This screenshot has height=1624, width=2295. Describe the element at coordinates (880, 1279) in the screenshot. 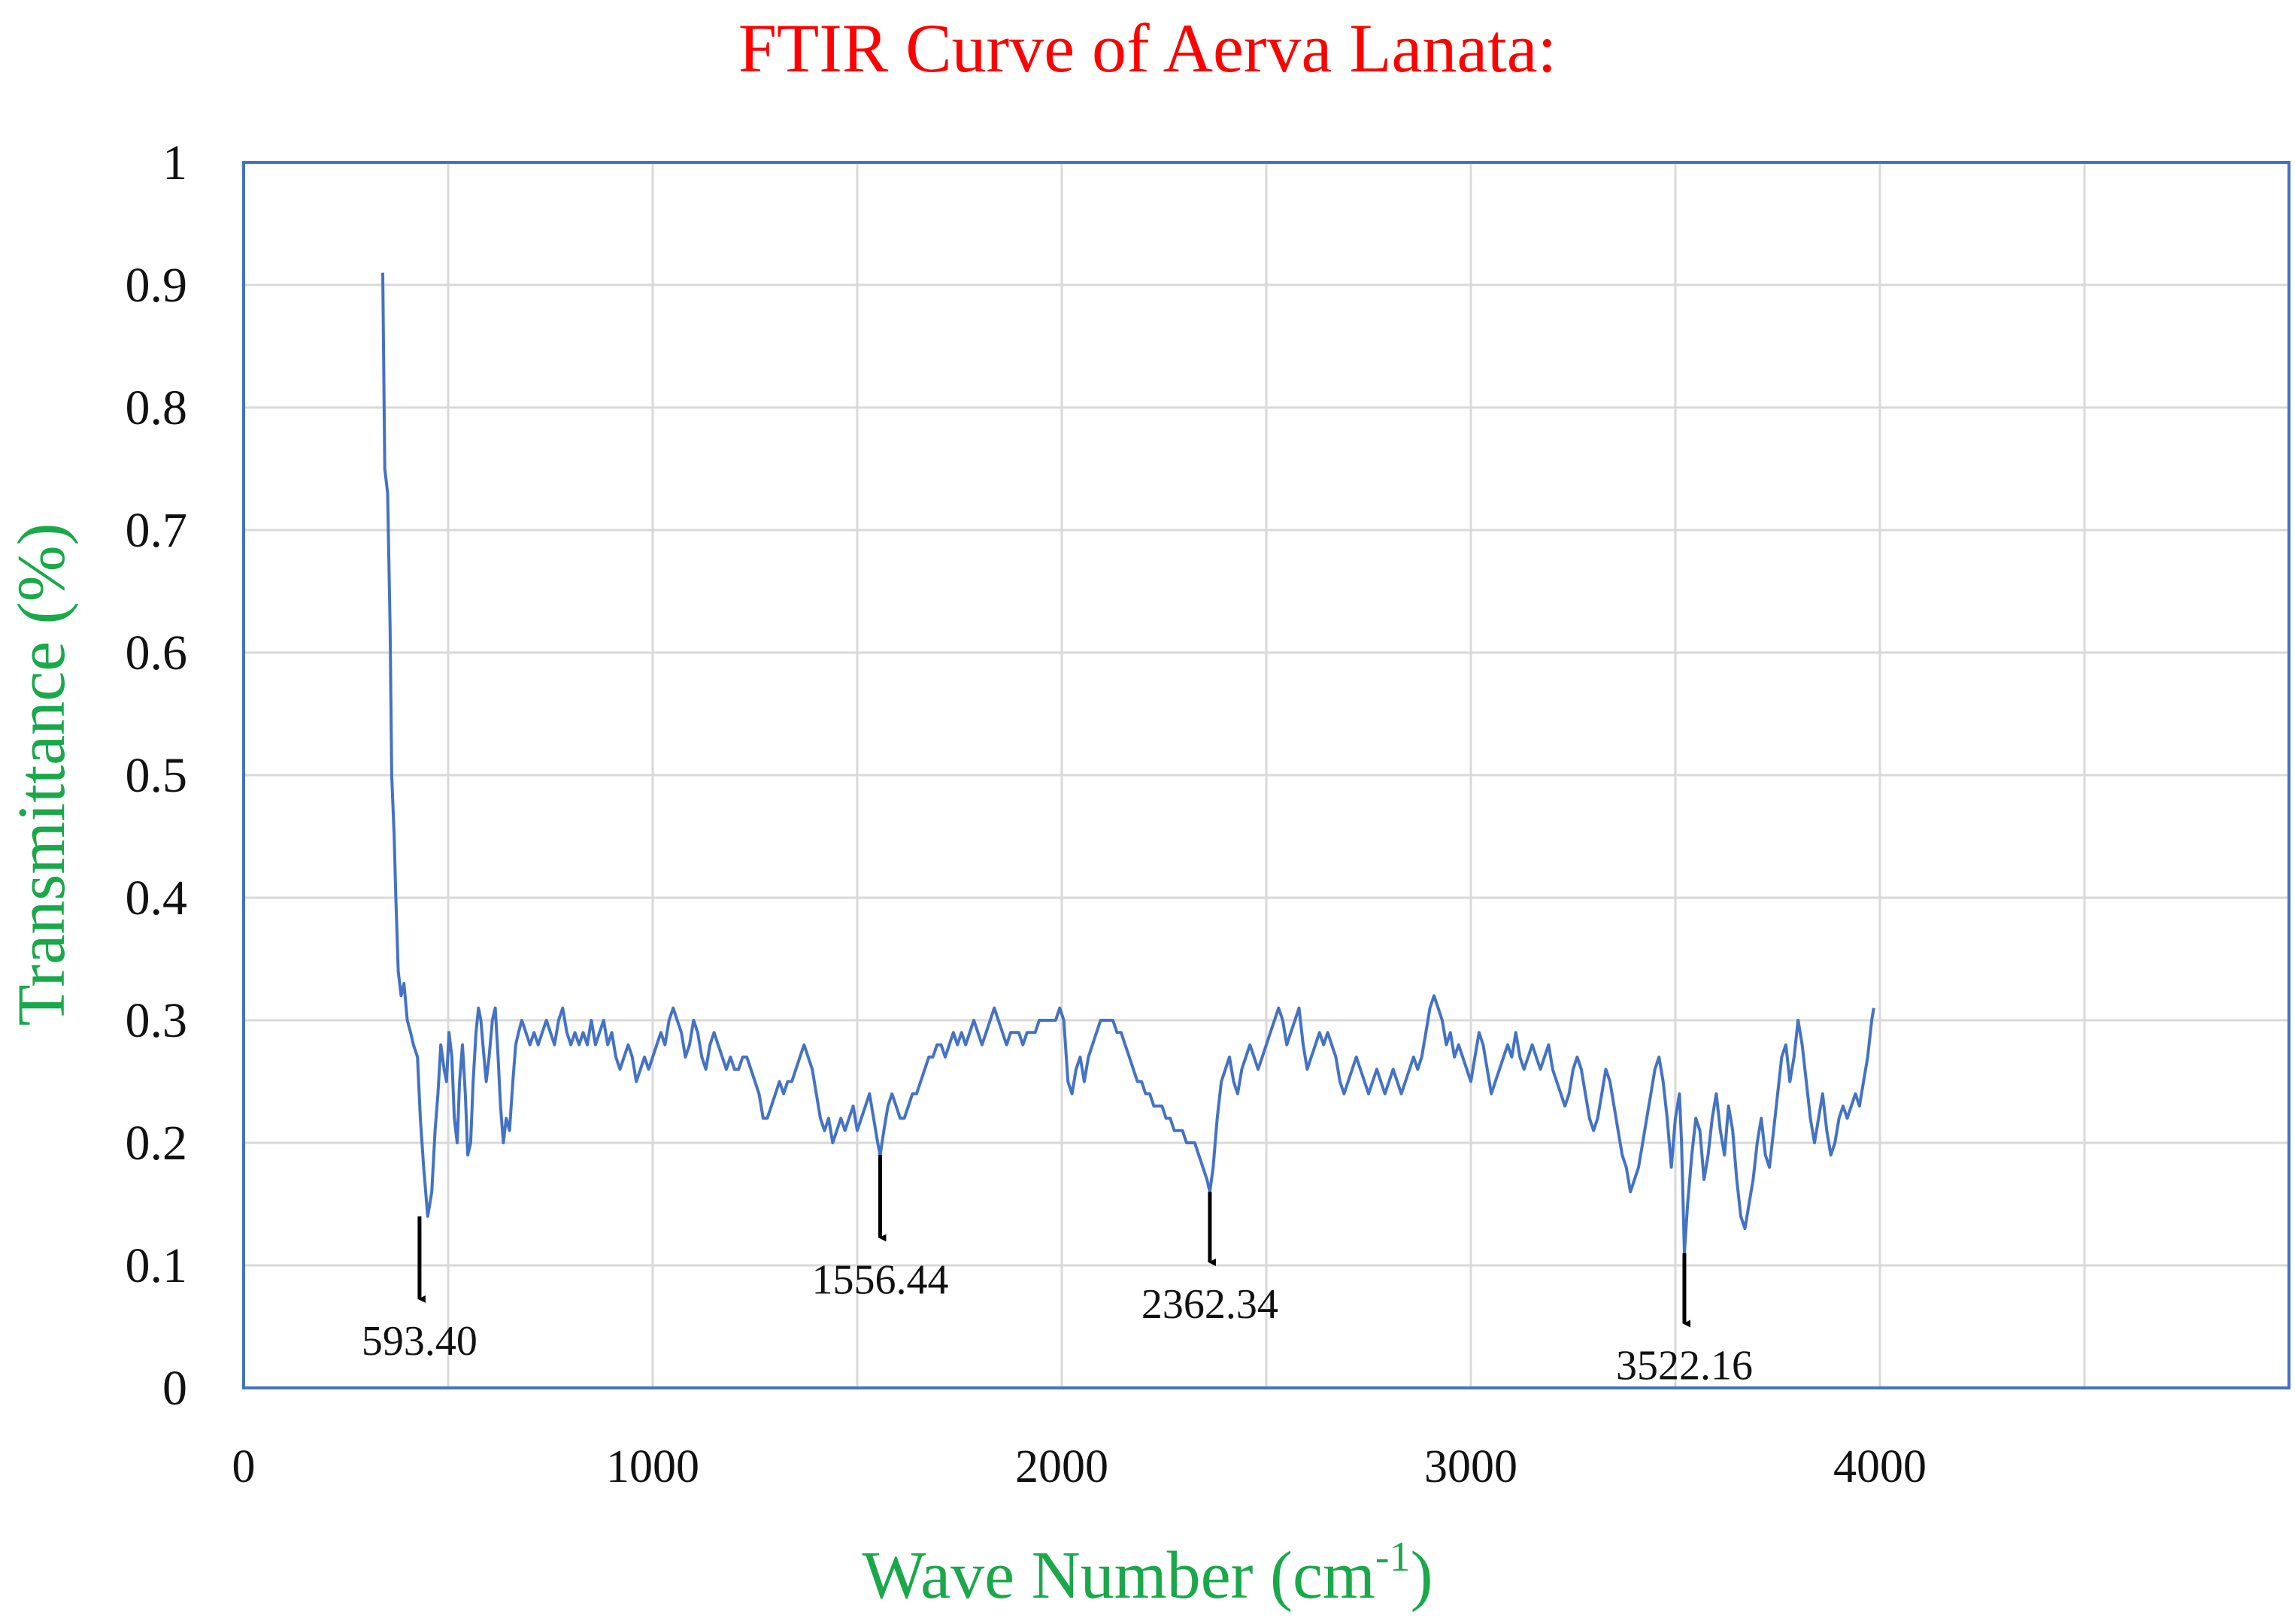

I see `peak-label: 1556.44` at that location.